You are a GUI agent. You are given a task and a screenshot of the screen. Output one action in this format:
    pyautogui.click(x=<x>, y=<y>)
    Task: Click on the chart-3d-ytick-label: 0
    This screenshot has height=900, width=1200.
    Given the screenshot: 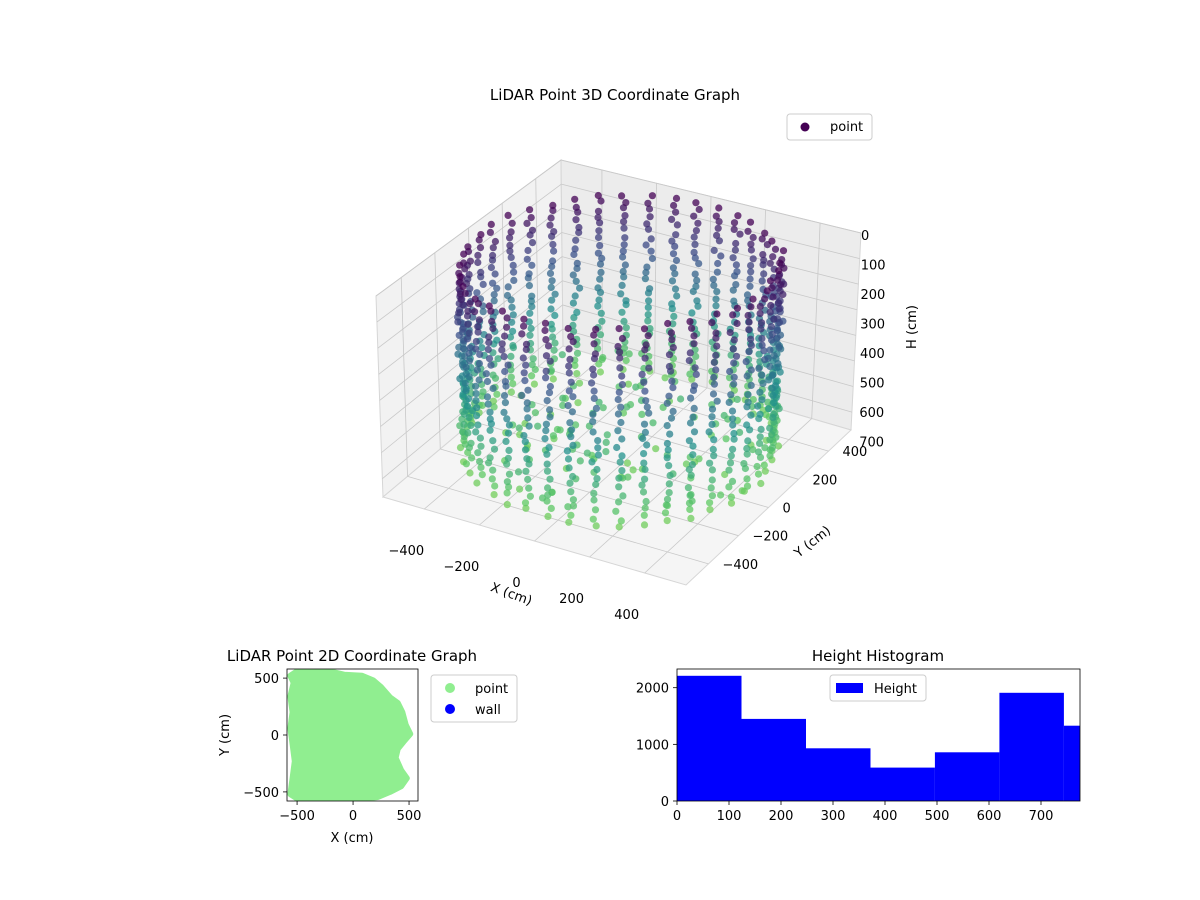 What is the action you would take?
    pyautogui.click(x=787, y=509)
    